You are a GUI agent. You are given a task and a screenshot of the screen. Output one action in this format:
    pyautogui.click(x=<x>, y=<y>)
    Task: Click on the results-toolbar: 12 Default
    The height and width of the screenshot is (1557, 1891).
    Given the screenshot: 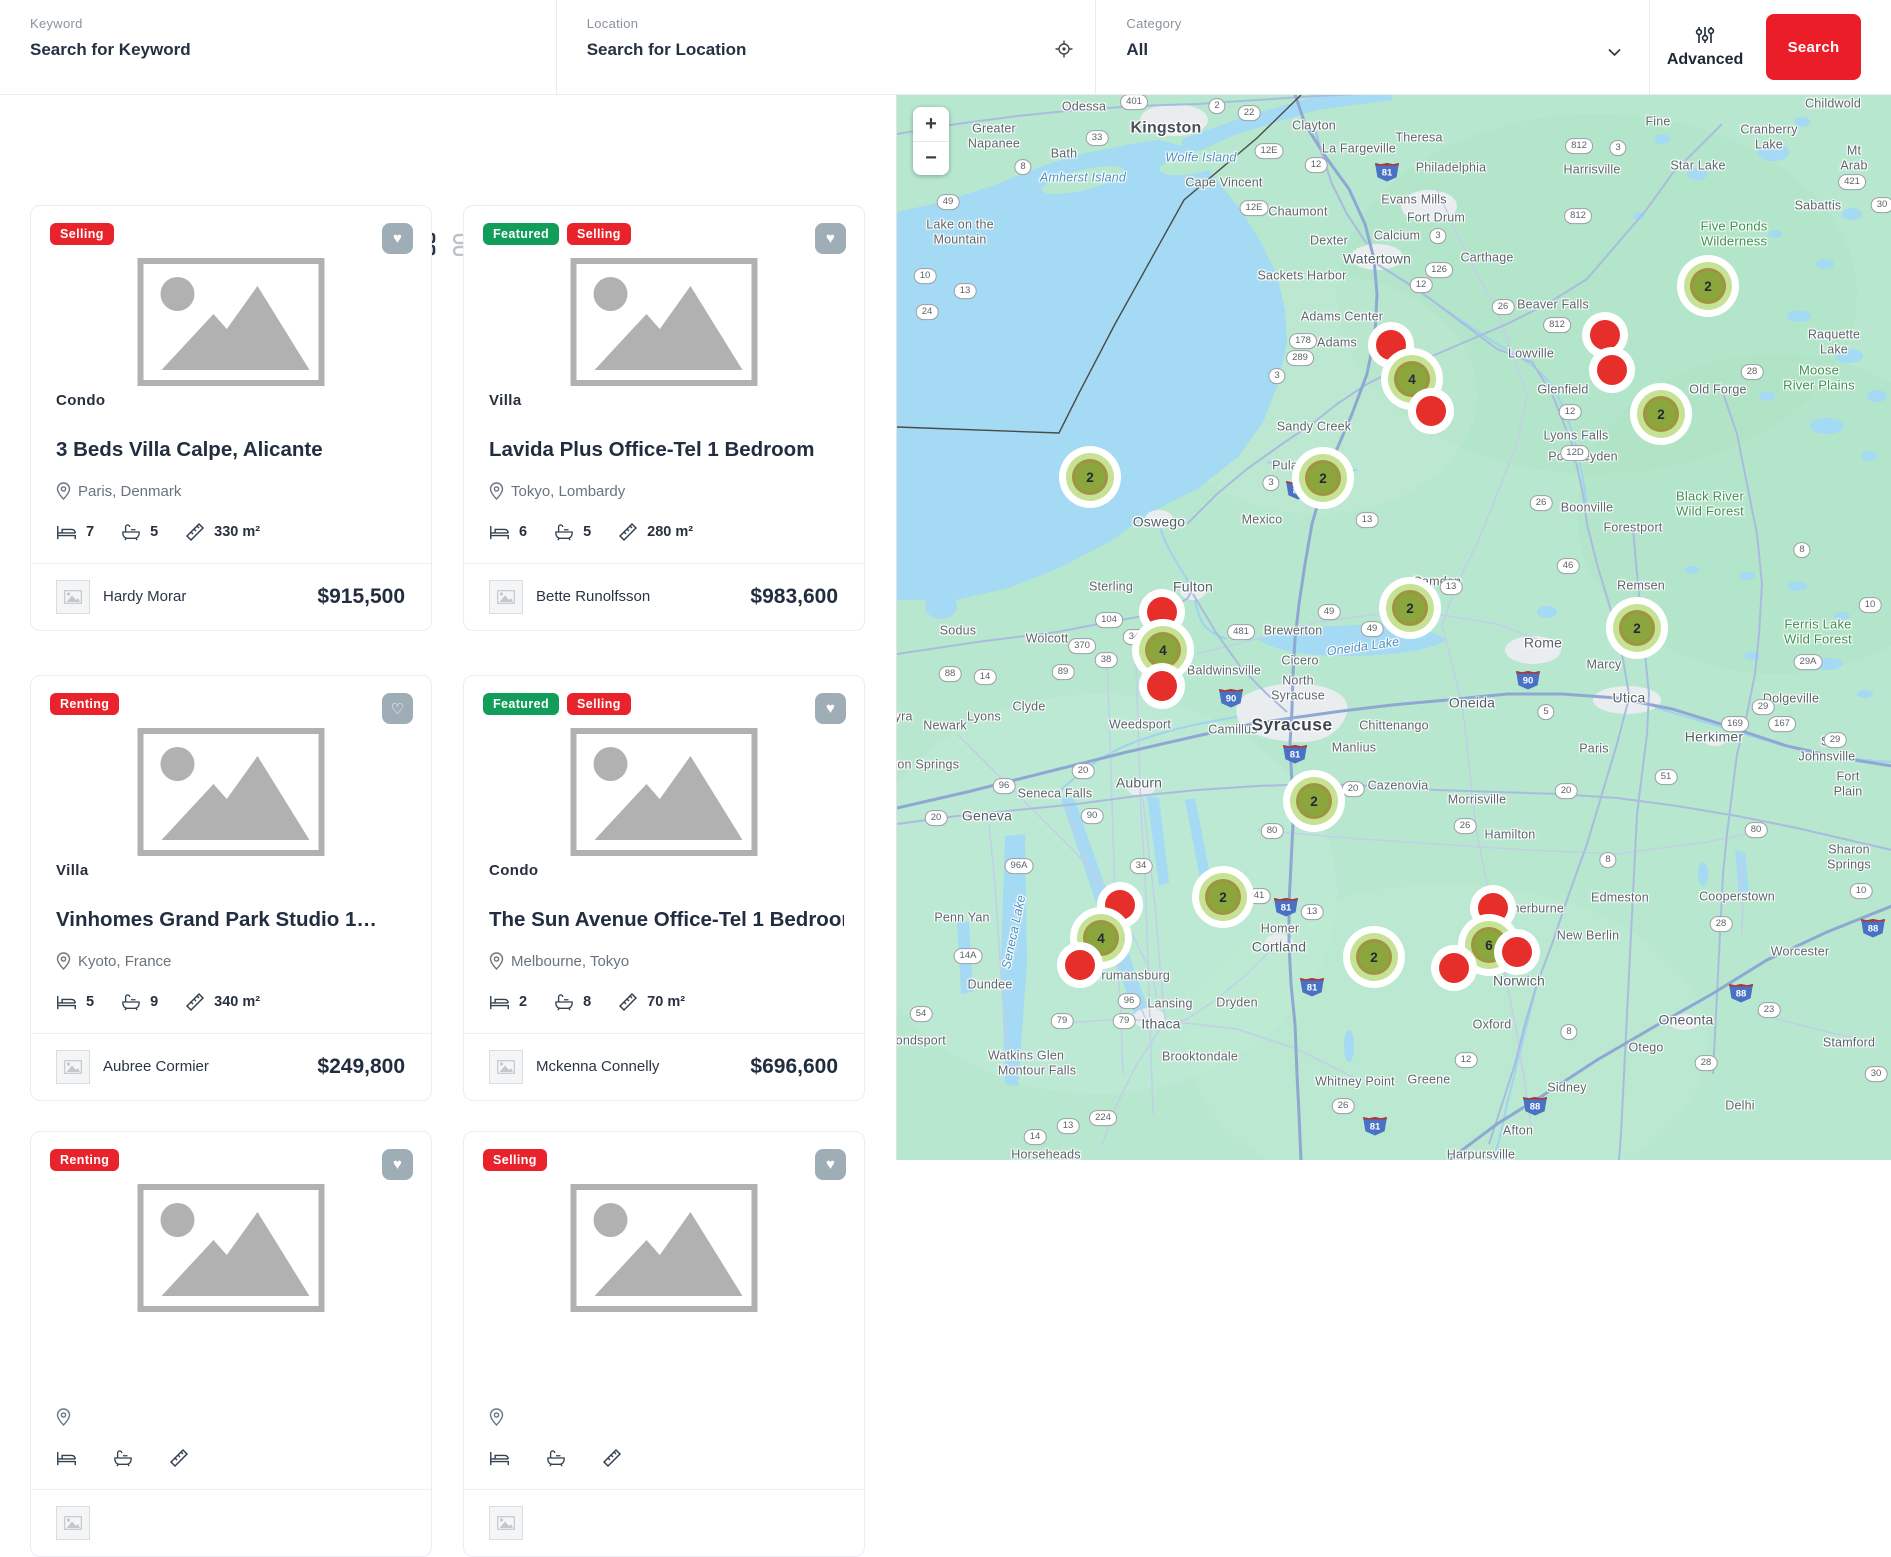 What is the action you would take?
    pyautogui.click(x=448, y=181)
    